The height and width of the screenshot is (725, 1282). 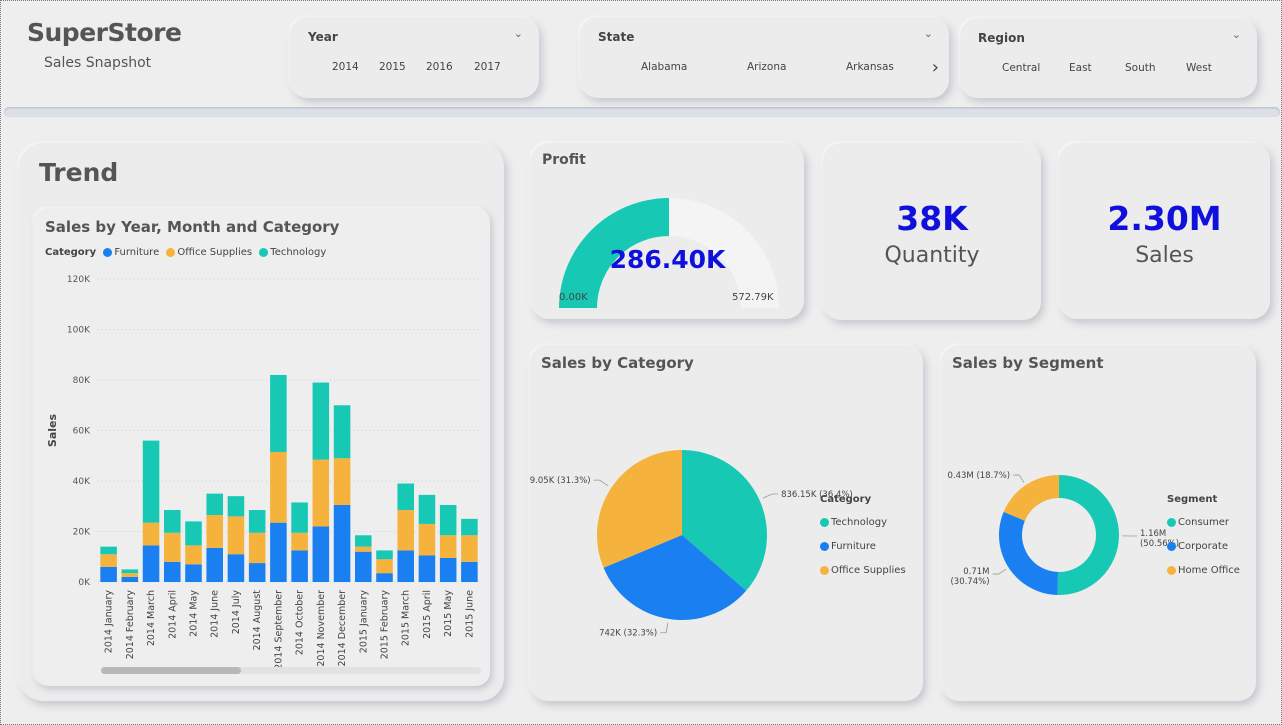 I want to click on horizontal-scrollbar, so click(x=291, y=670).